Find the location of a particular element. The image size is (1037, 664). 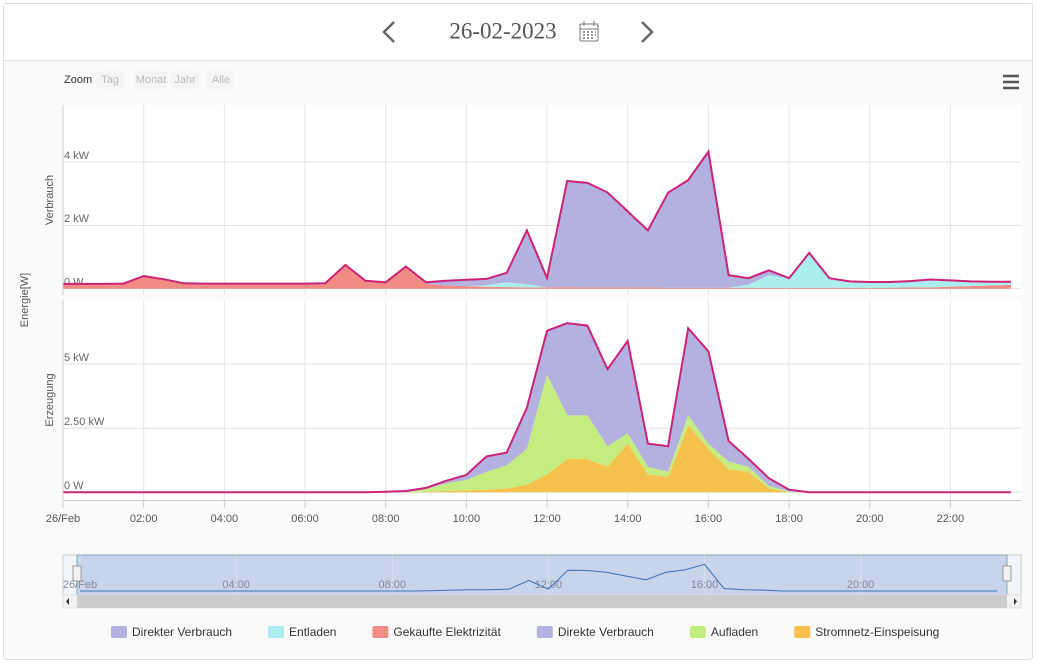

prev-day is located at coordinates (388, 32).